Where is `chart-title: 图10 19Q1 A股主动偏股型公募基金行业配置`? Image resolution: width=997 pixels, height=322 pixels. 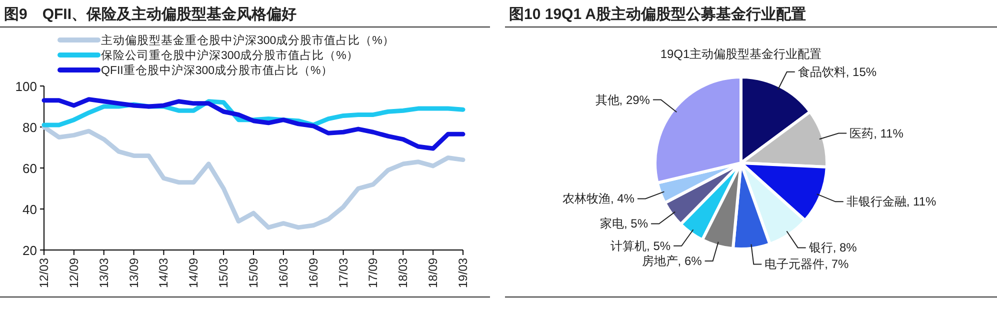 chart-title: 图10 19Q1 A股主动偏股型公募基金行业配置 is located at coordinates (657, 14).